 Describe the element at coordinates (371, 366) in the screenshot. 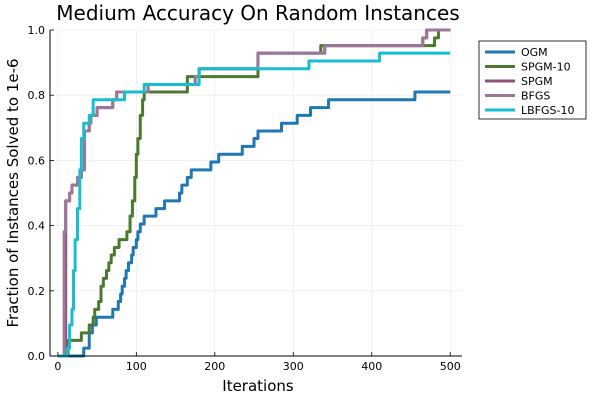

I see `x-tick-label: 400` at that location.